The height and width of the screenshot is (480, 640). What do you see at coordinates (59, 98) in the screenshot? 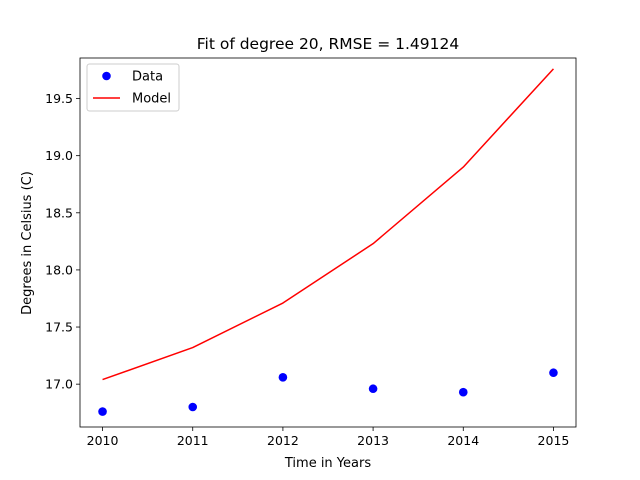
I see `y-tick-label-19.5: 19.5` at bounding box center [59, 98].